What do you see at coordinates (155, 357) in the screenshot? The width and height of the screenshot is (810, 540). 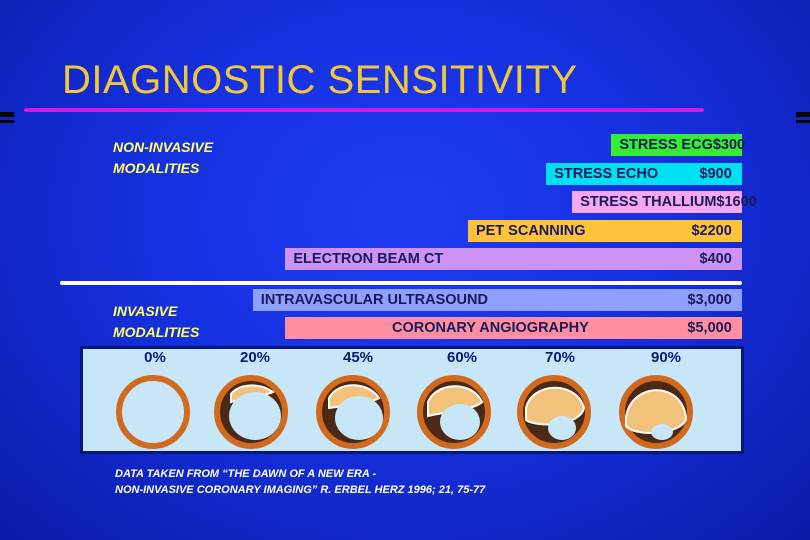 I see `tick-label: 0%` at bounding box center [155, 357].